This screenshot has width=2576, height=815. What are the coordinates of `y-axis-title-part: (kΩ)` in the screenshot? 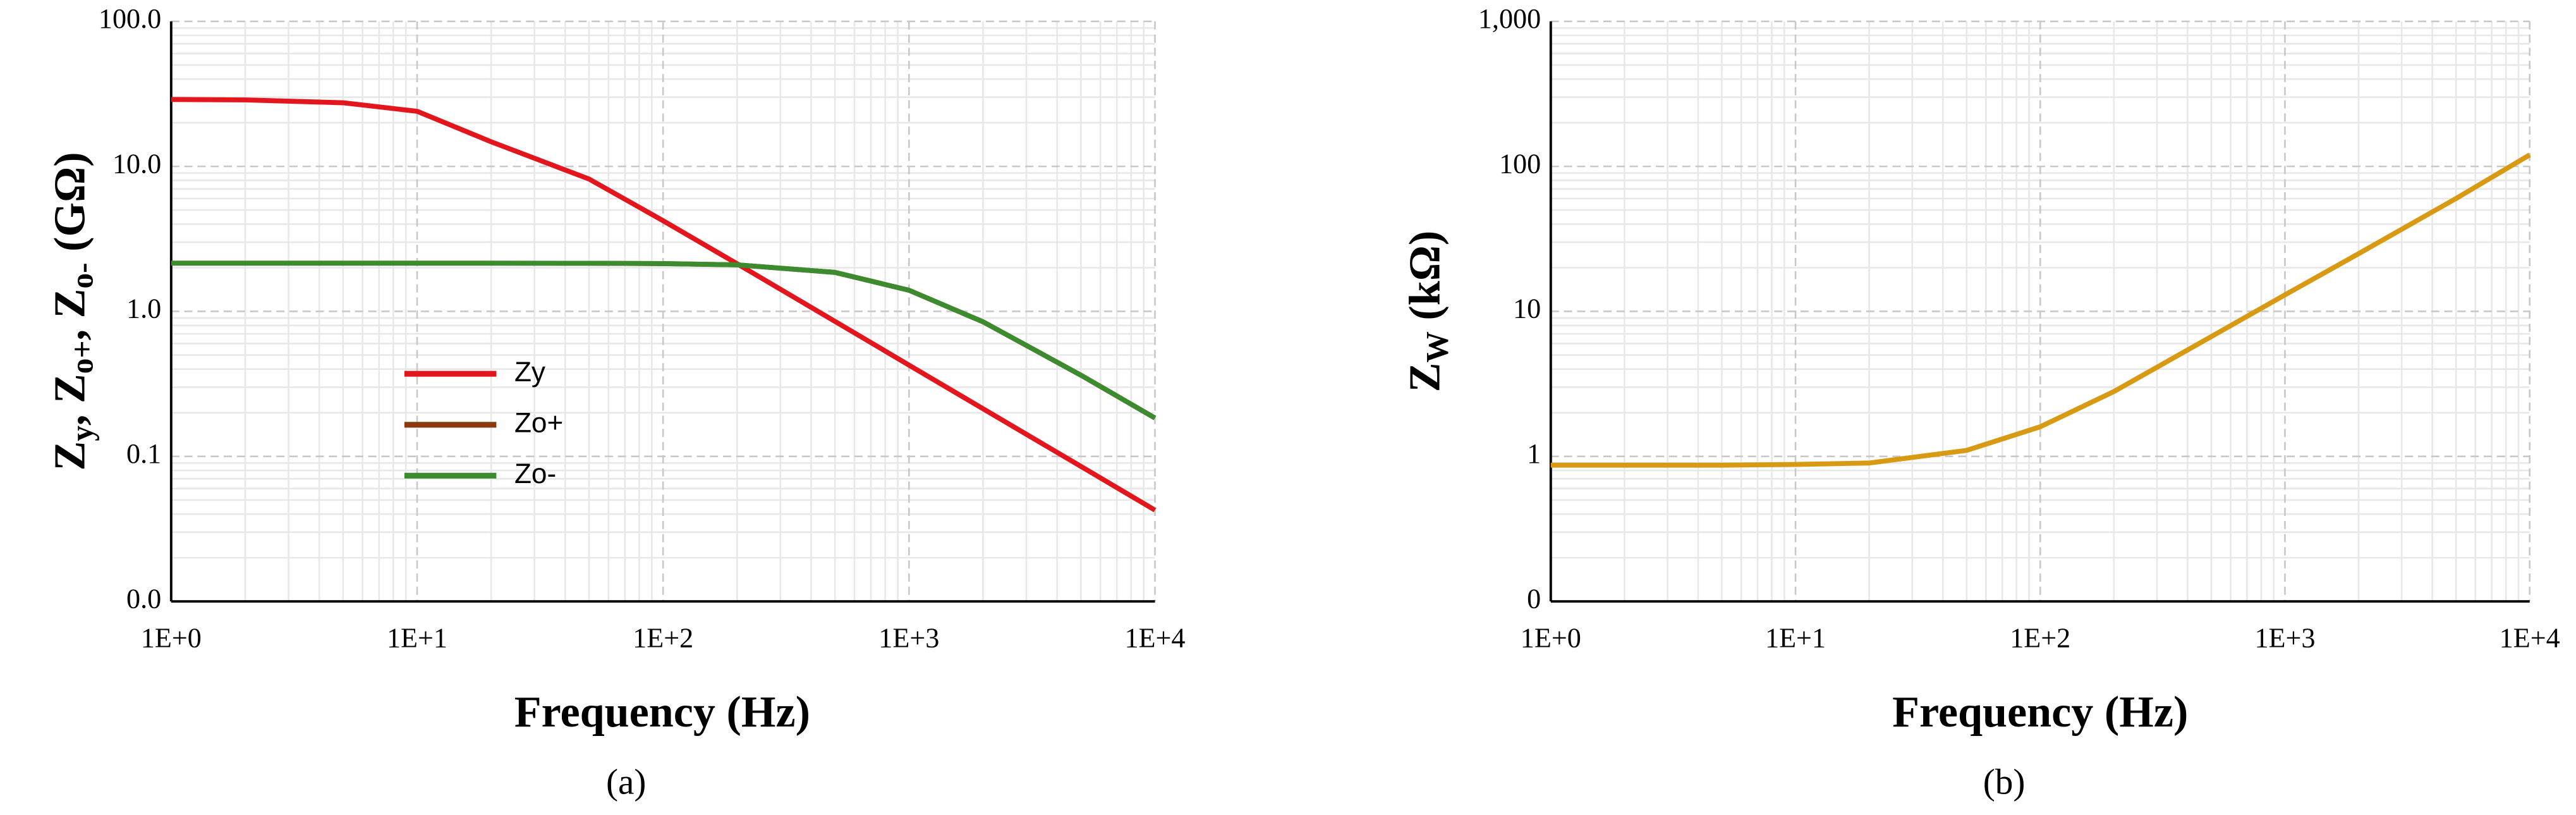 It's located at (1425, 281).